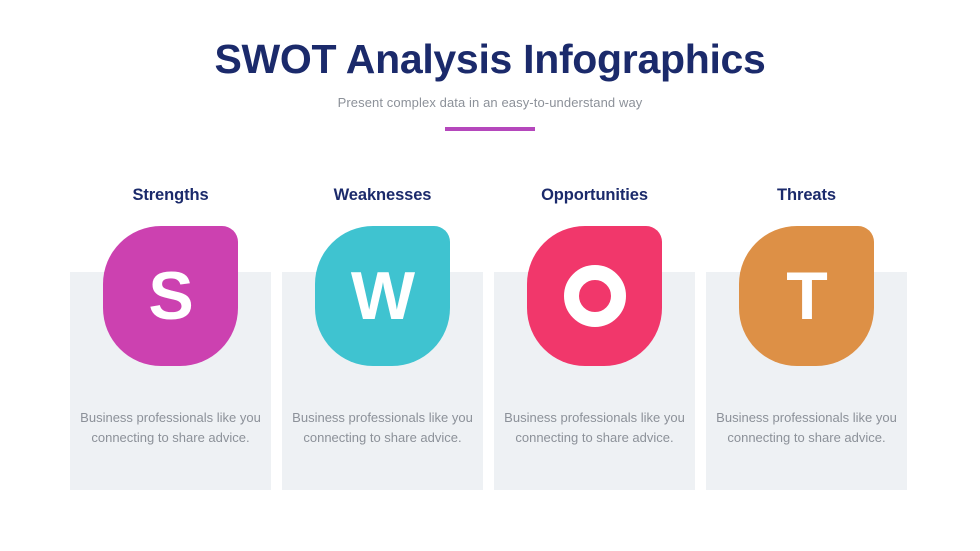  Describe the element at coordinates (490, 129) in the screenshot. I see `accent-underline-bar` at that location.